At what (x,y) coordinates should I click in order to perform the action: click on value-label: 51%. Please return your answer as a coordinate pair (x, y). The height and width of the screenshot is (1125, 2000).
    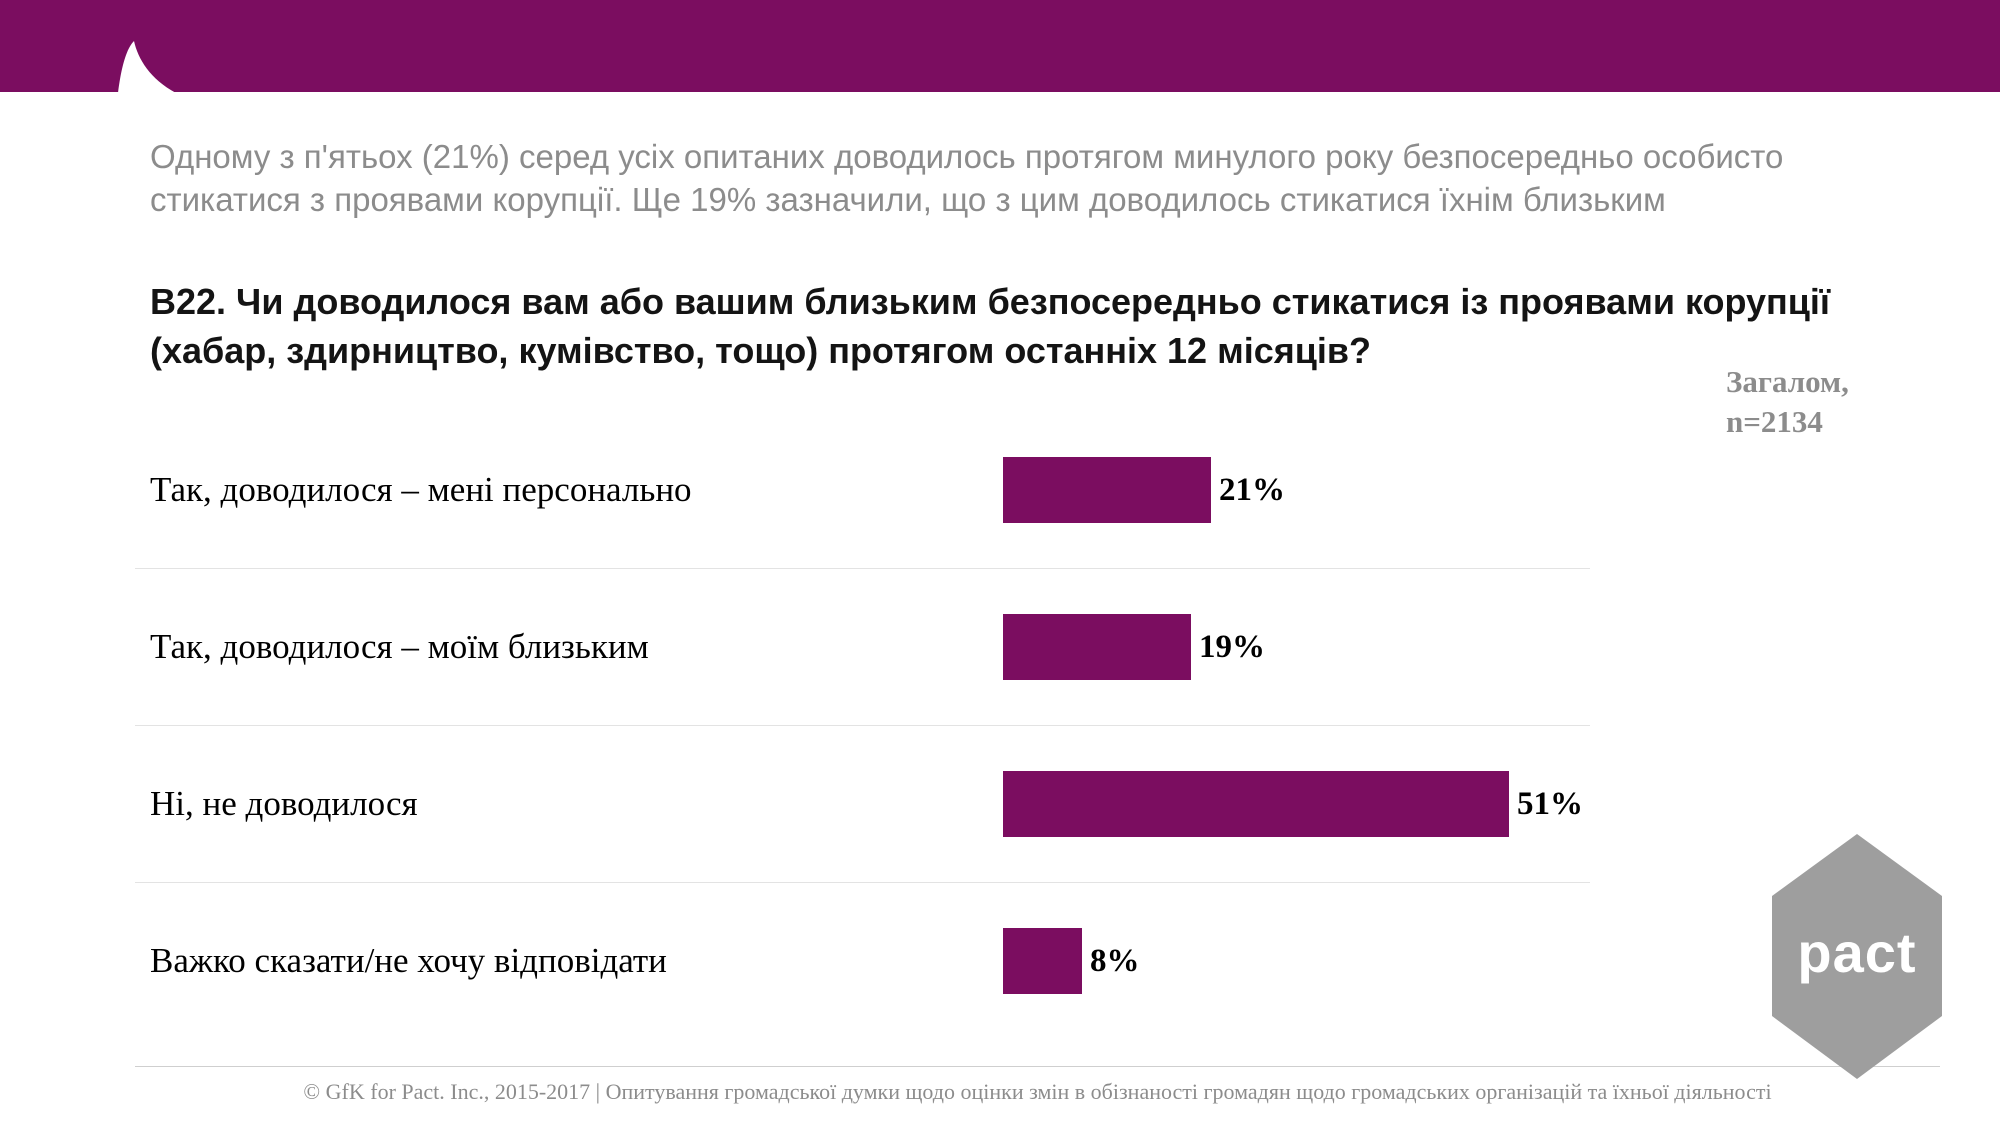
    Looking at the image, I should click on (1550, 803).